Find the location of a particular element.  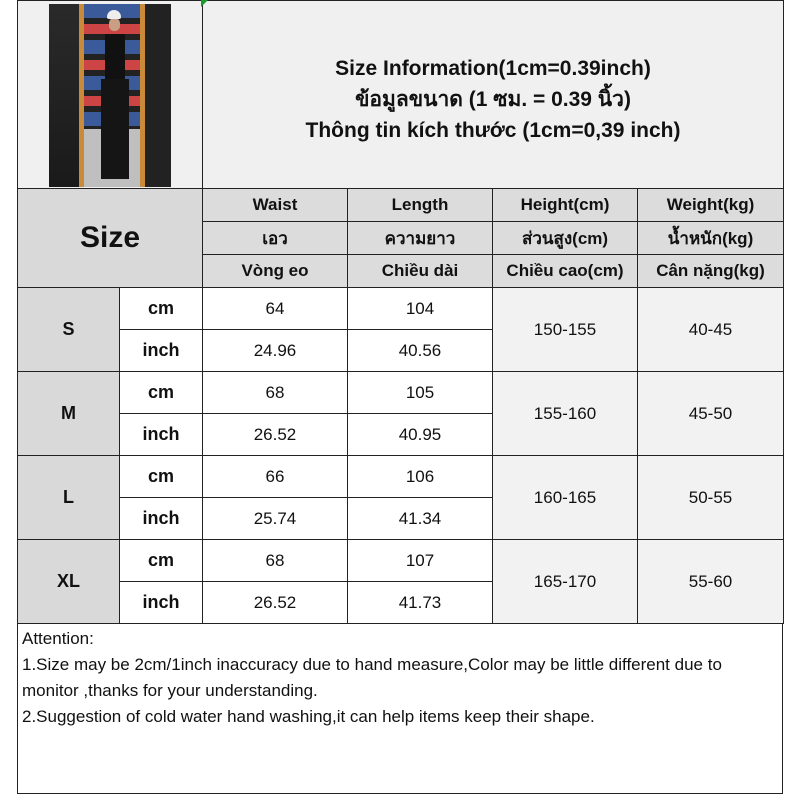

length-inch: 41.34 is located at coordinates (420, 518).